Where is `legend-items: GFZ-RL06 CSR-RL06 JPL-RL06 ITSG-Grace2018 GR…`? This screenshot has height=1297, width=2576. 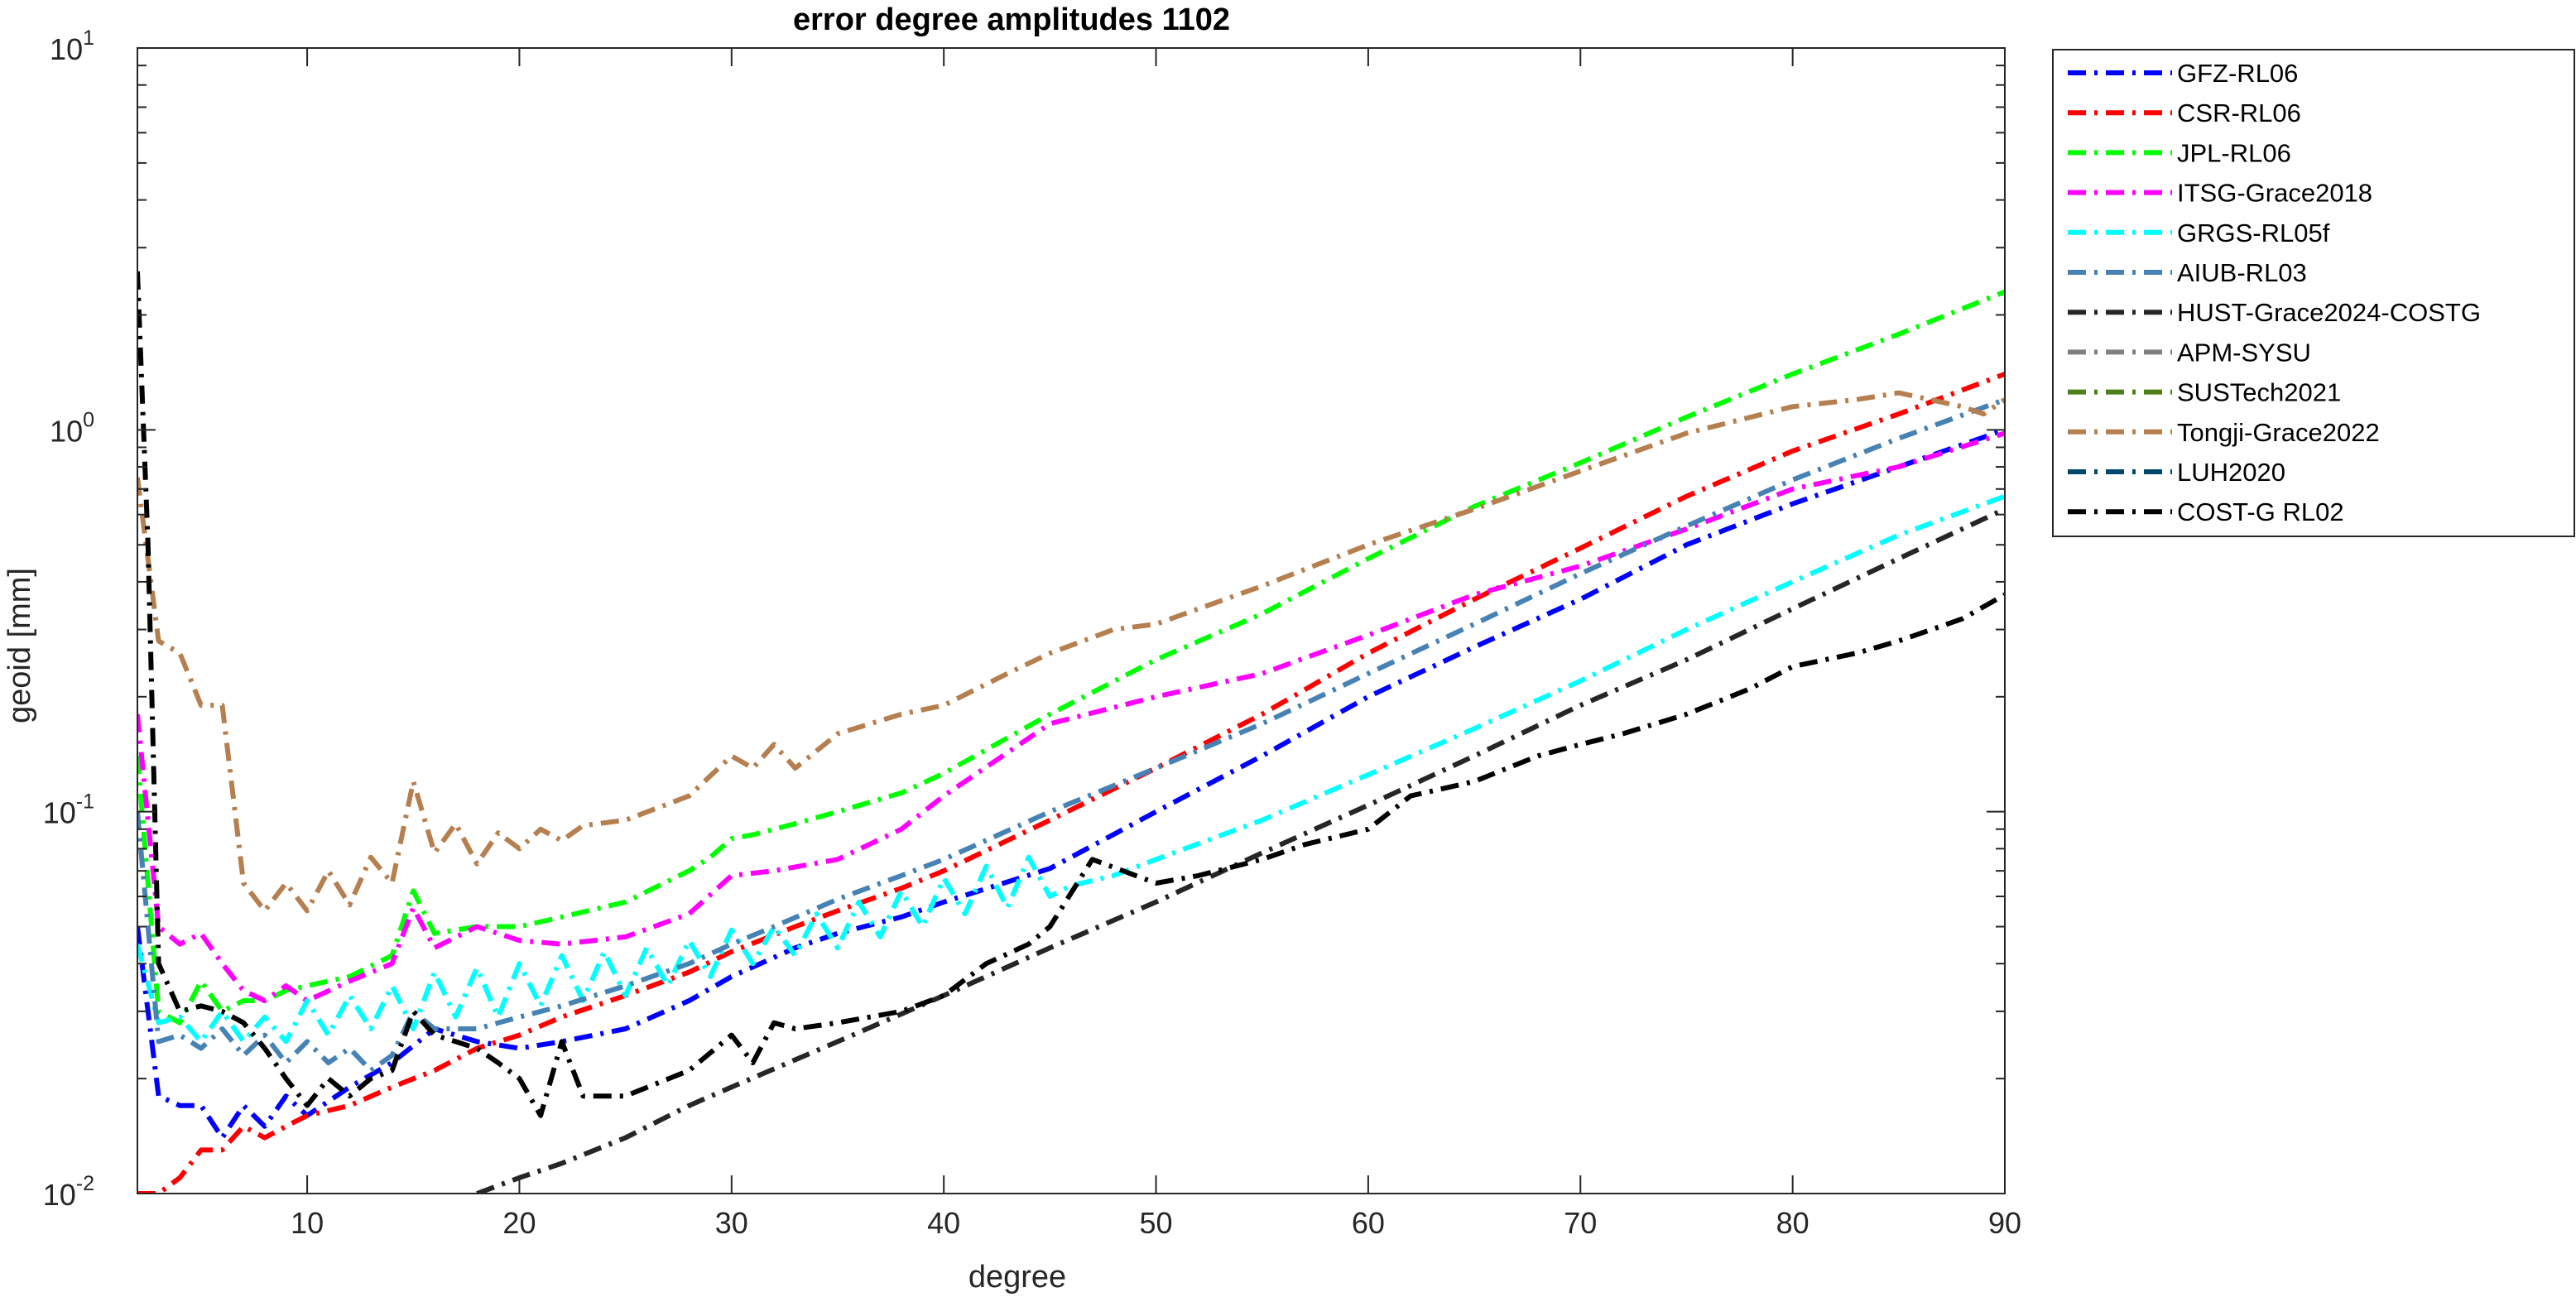 legend-items: GFZ-RL06 CSR-RL06 JPL-RL06 ITSG-Grace2018 GR… is located at coordinates (2274, 292).